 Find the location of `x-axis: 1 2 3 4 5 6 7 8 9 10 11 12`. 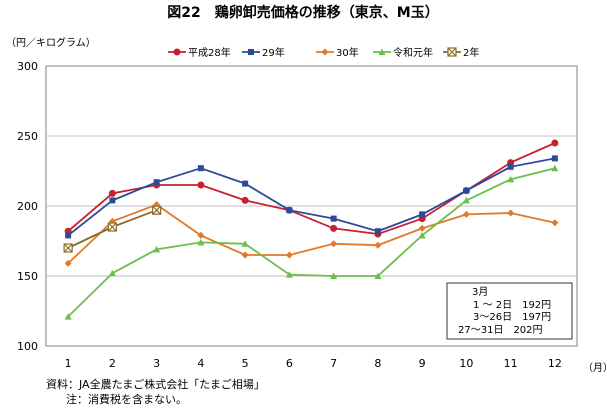

x-axis: 1 2 3 4 5 6 7 8 9 10 11 12 is located at coordinates (313, 363).